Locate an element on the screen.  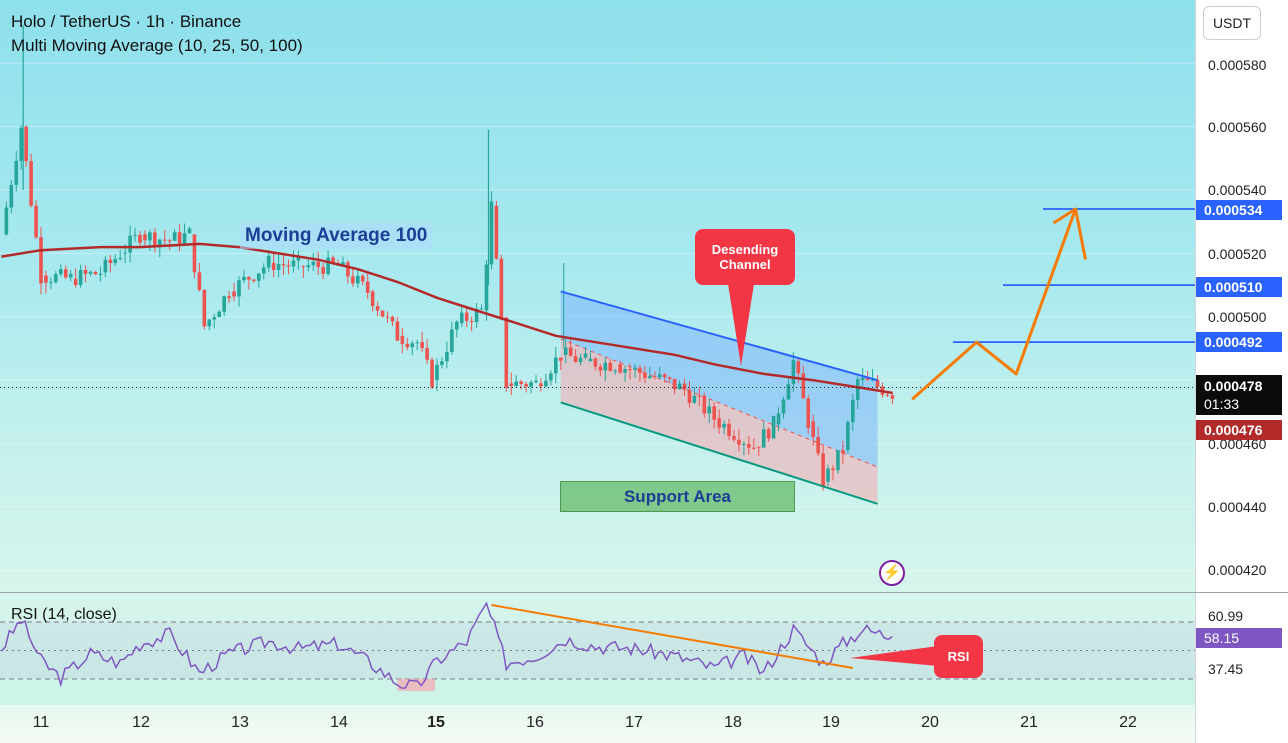
ma-price-tag: 0.000476 is located at coordinates (1239, 430).